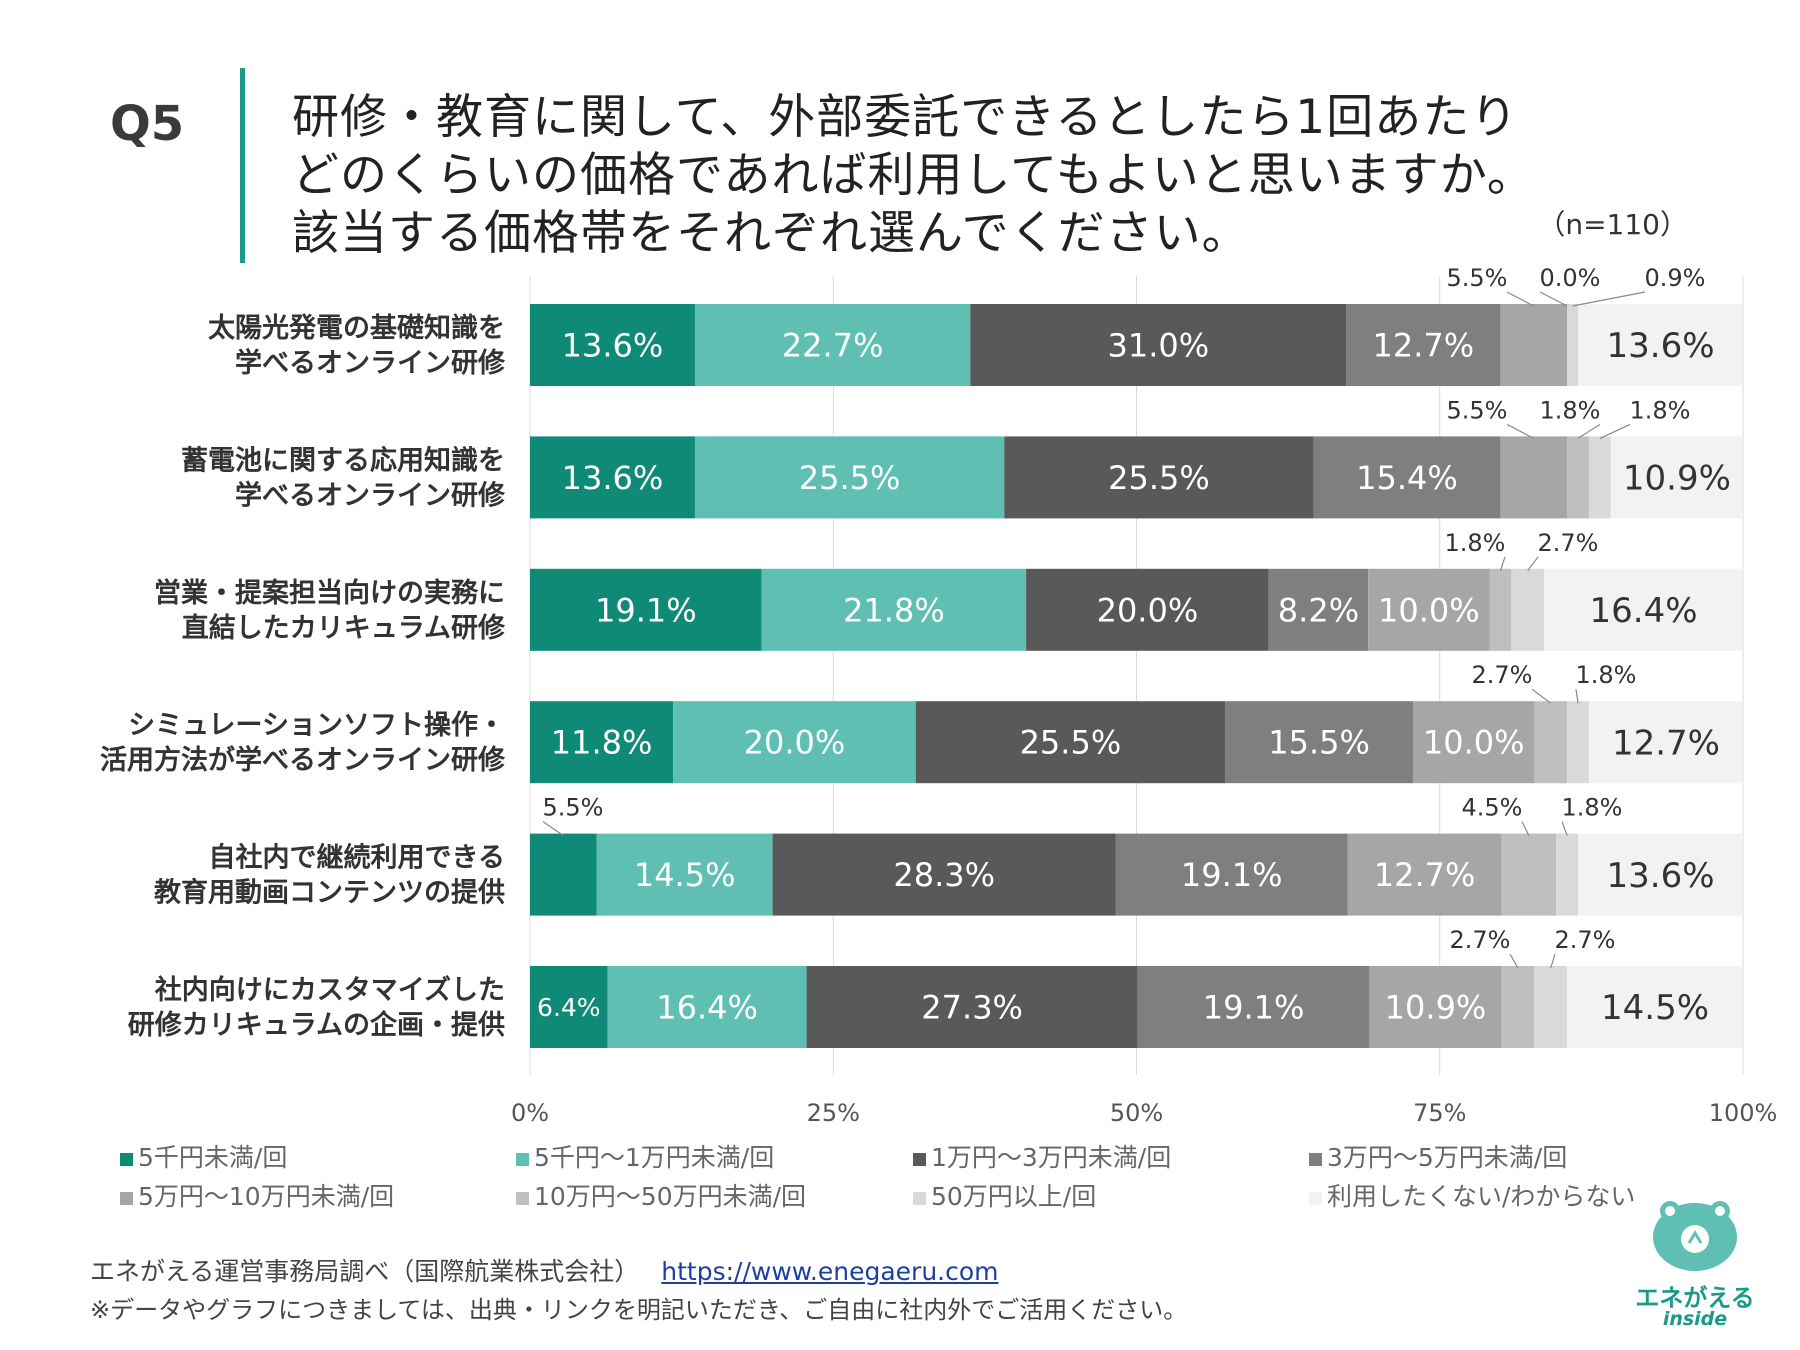  I want to click on data-label: 20.0%, so click(795, 743).